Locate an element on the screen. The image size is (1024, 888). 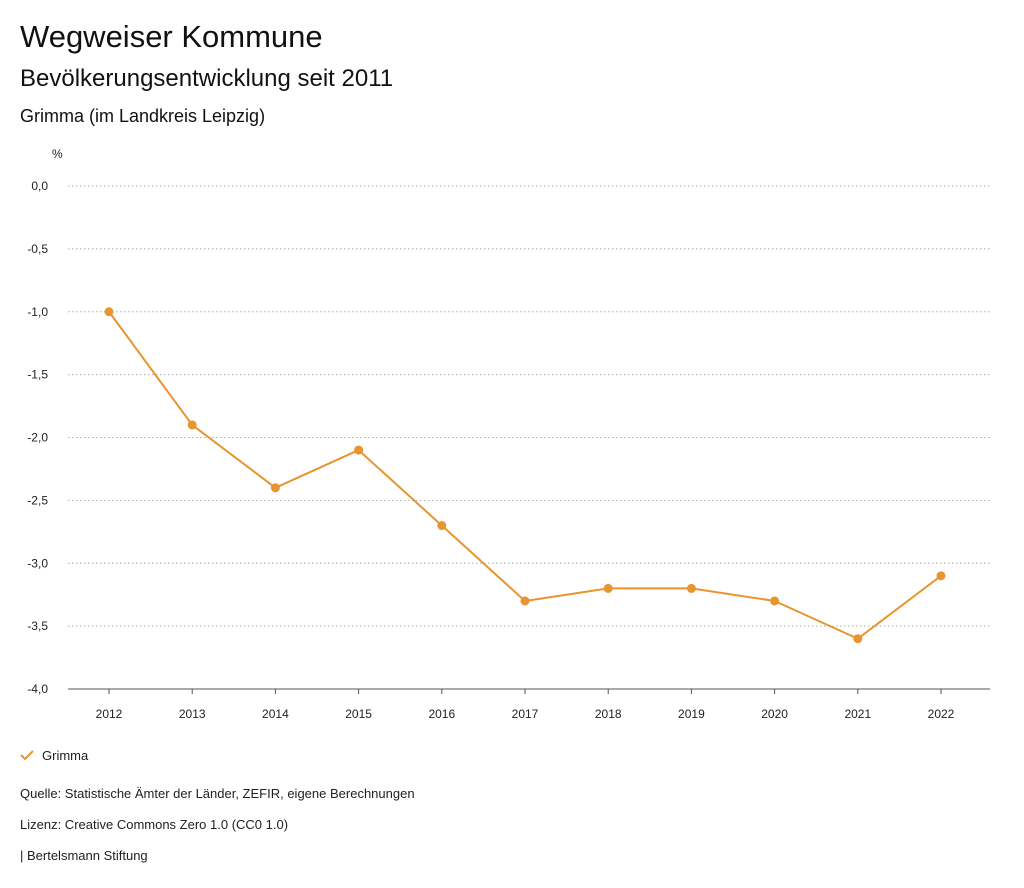
legend-label-grimma: Grimma is located at coordinates (65, 755).